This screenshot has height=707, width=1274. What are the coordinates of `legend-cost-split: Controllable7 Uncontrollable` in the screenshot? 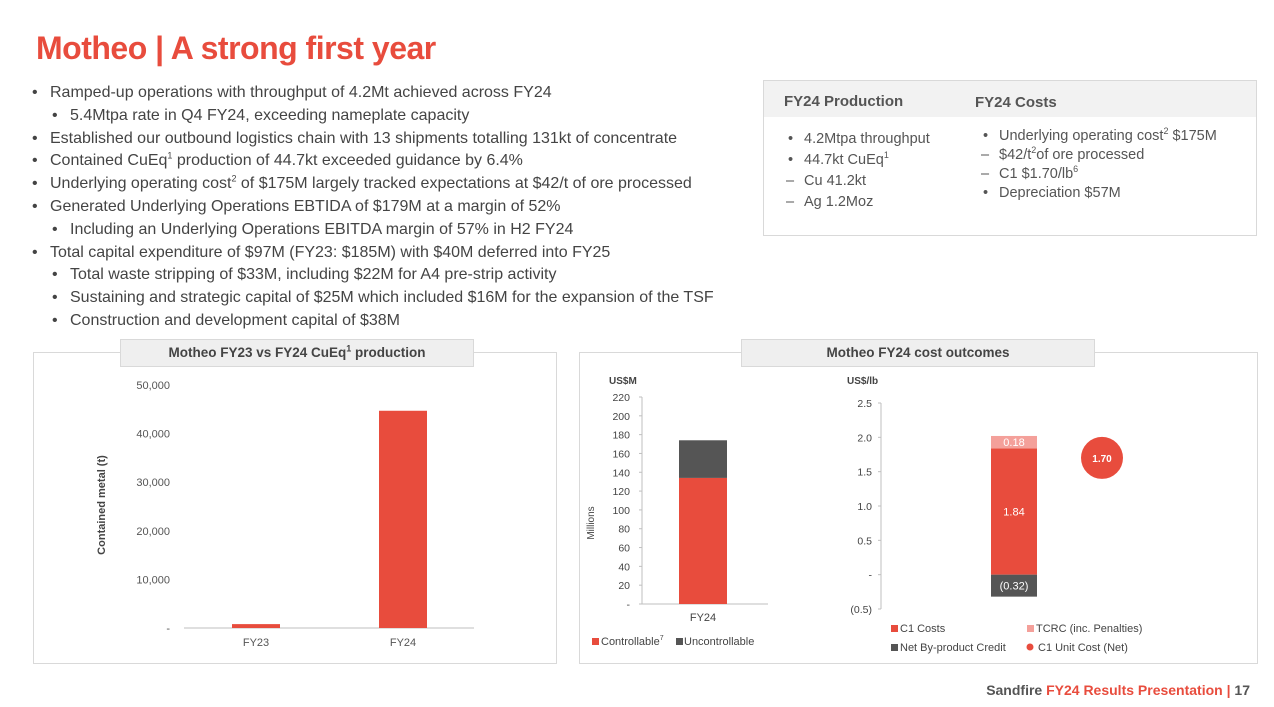 It's located at (673, 641).